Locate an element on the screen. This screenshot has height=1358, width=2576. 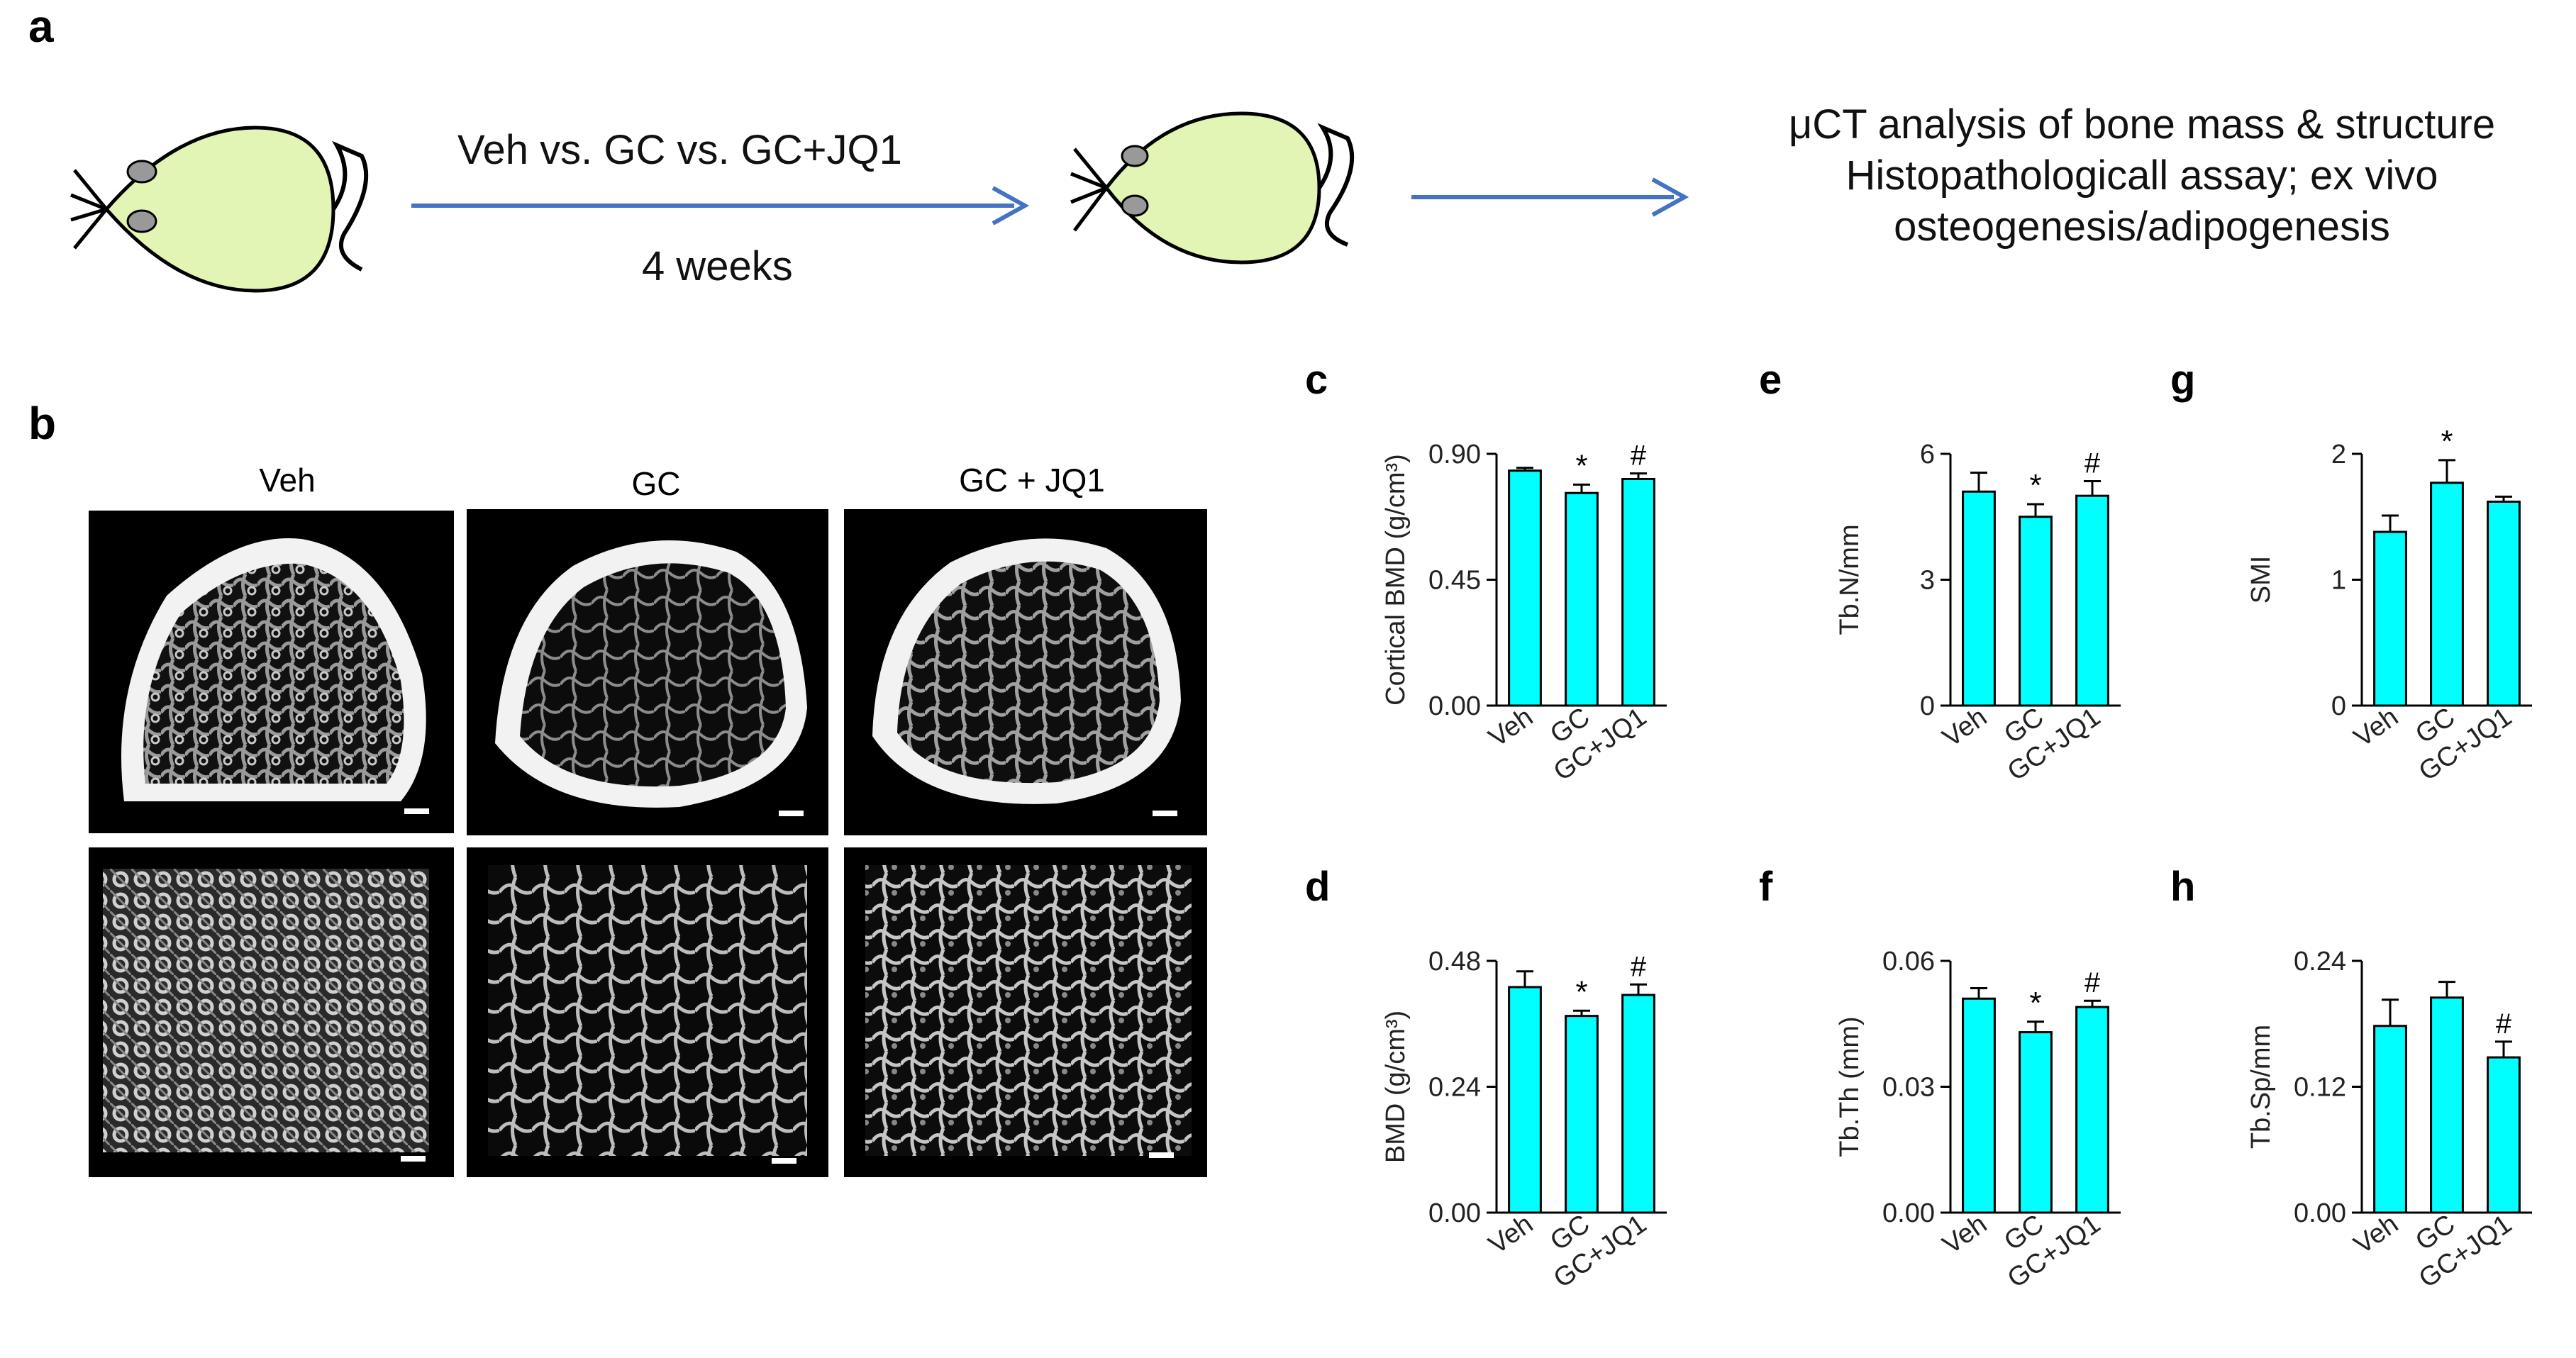
panel-letter-h: h is located at coordinates (2182, 887).